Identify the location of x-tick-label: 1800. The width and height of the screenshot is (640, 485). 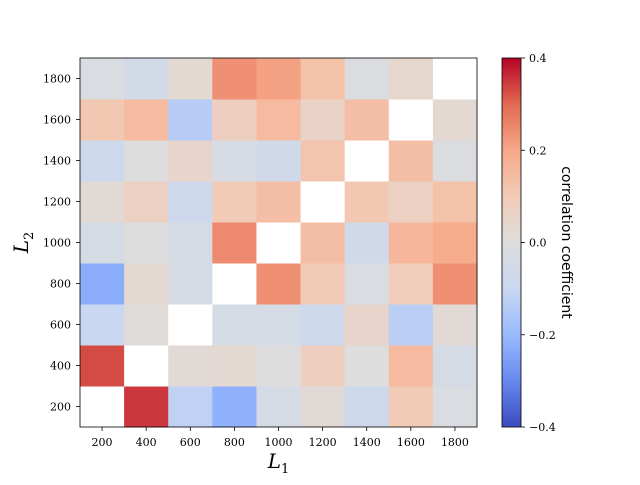
(455, 442).